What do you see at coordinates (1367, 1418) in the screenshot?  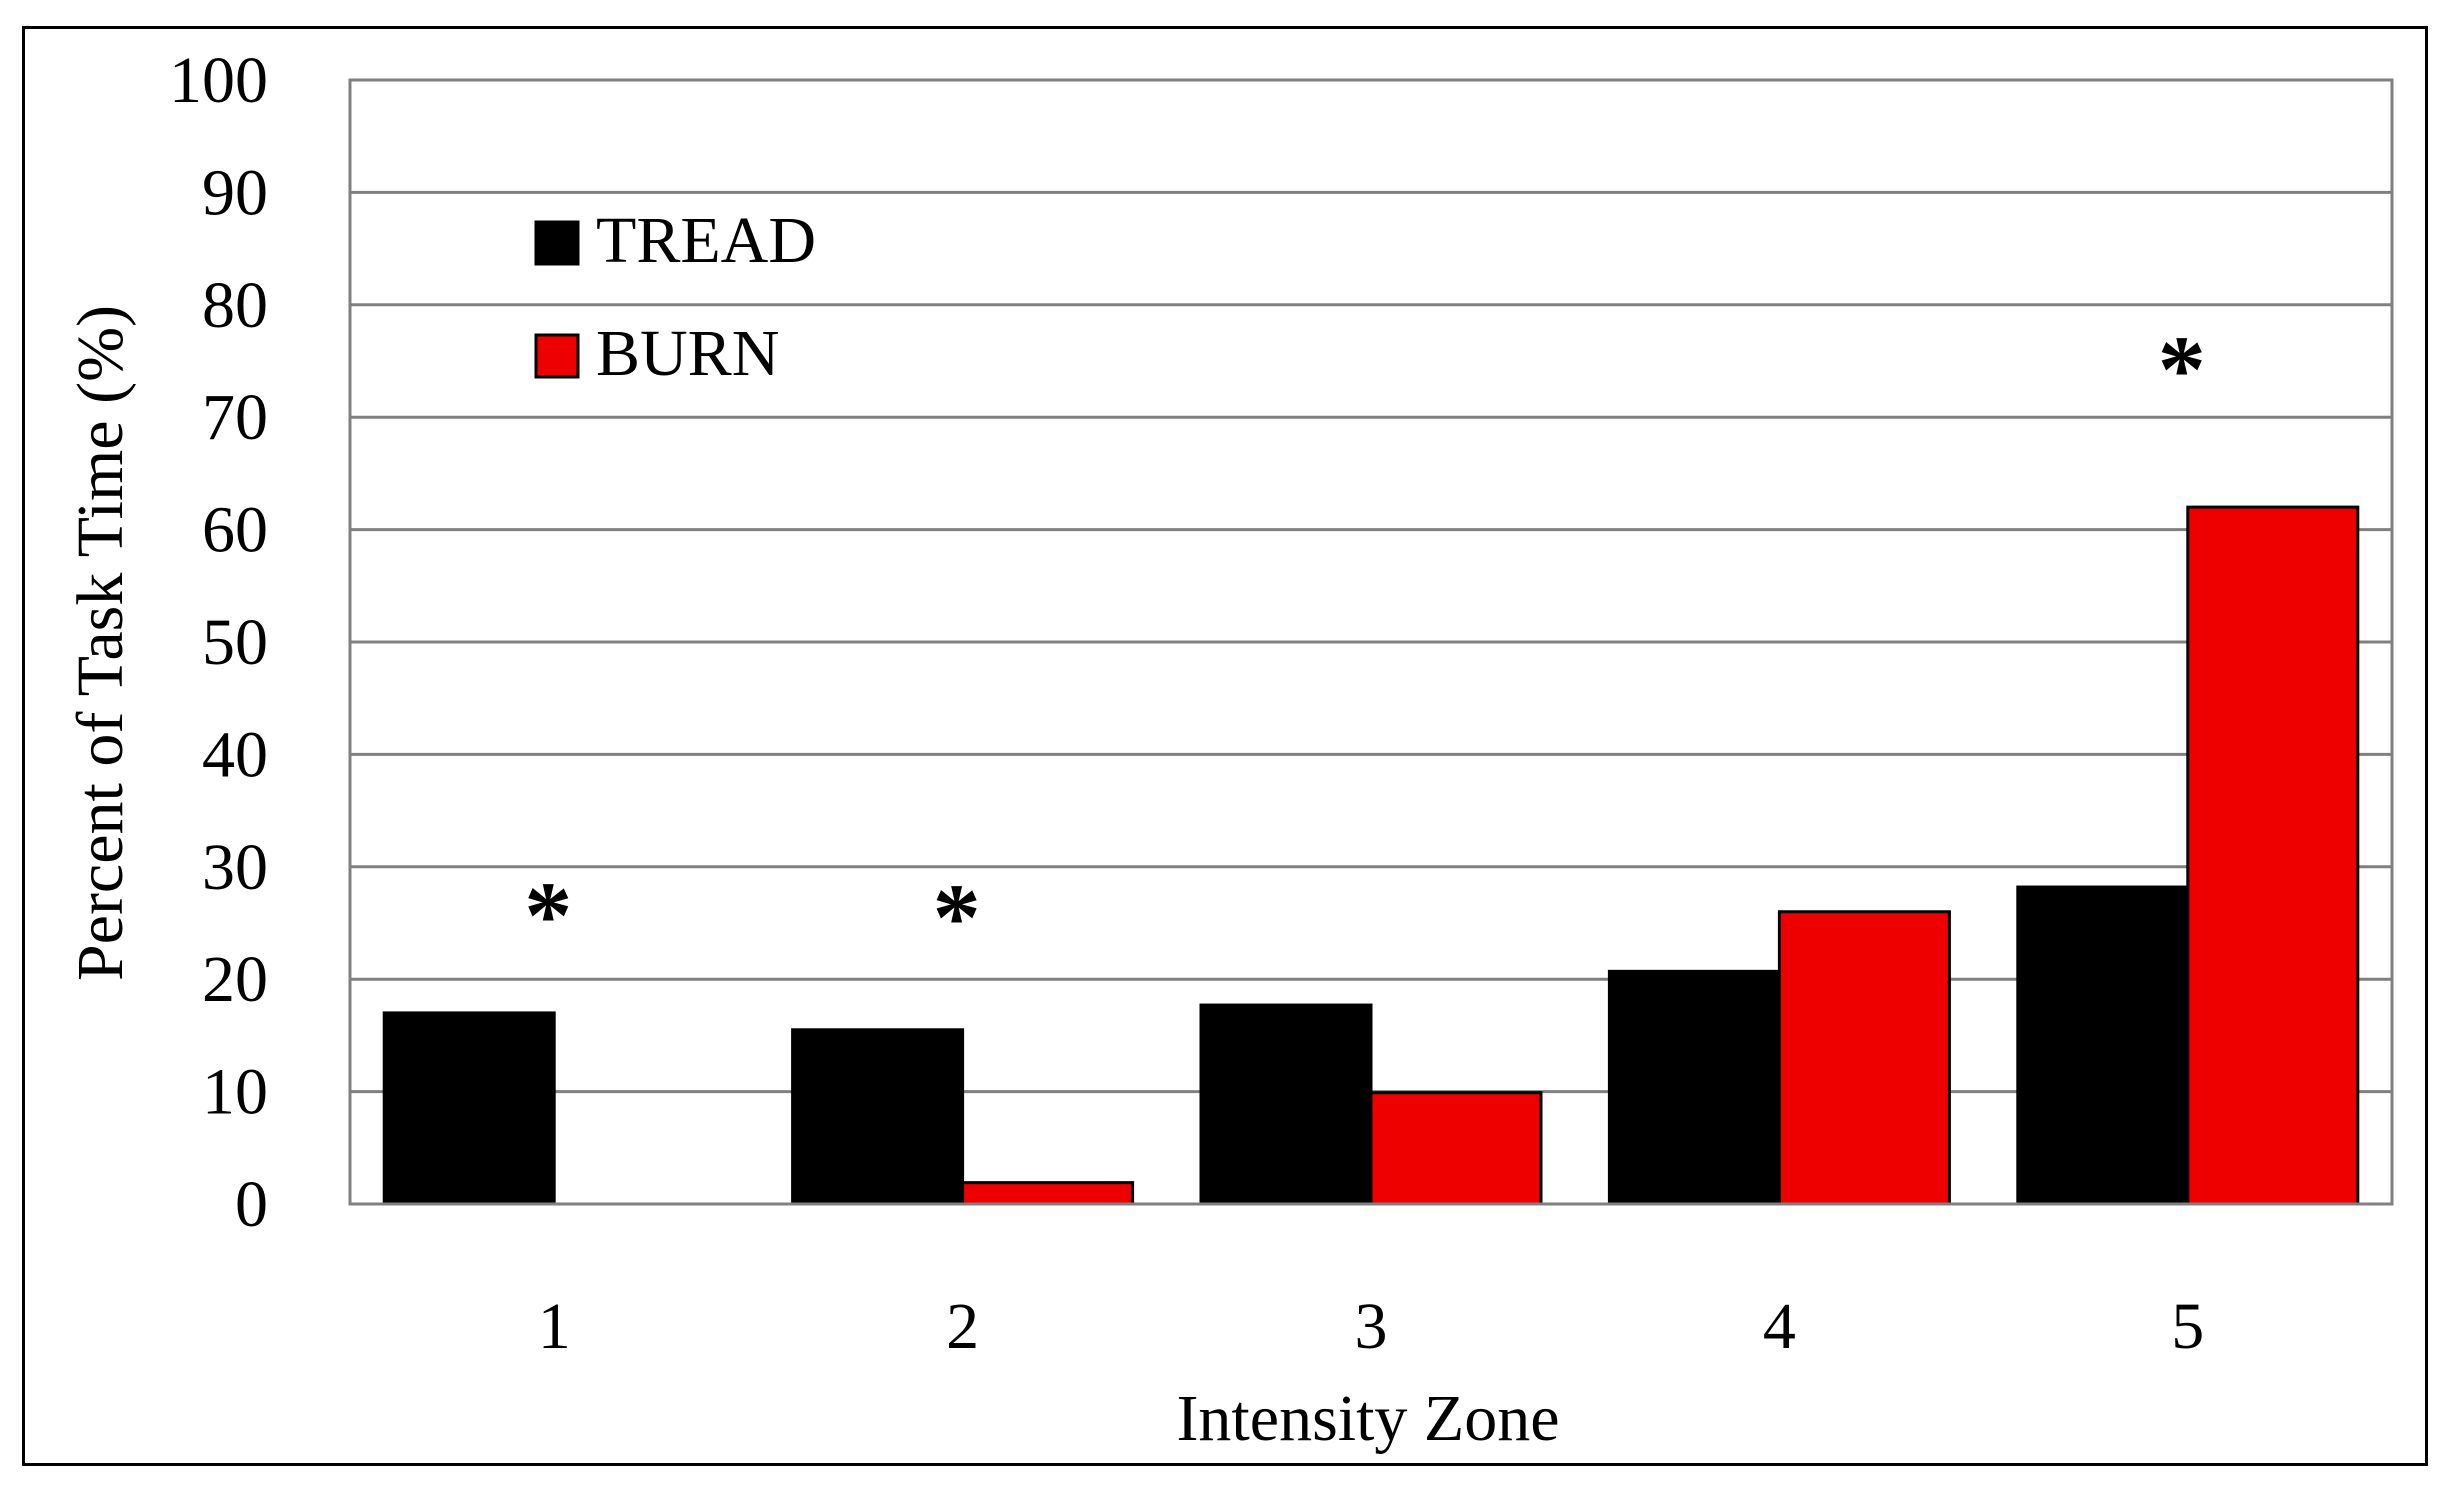 I see `x-axis-title: Intensity Zone` at bounding box center [1367, 1418].